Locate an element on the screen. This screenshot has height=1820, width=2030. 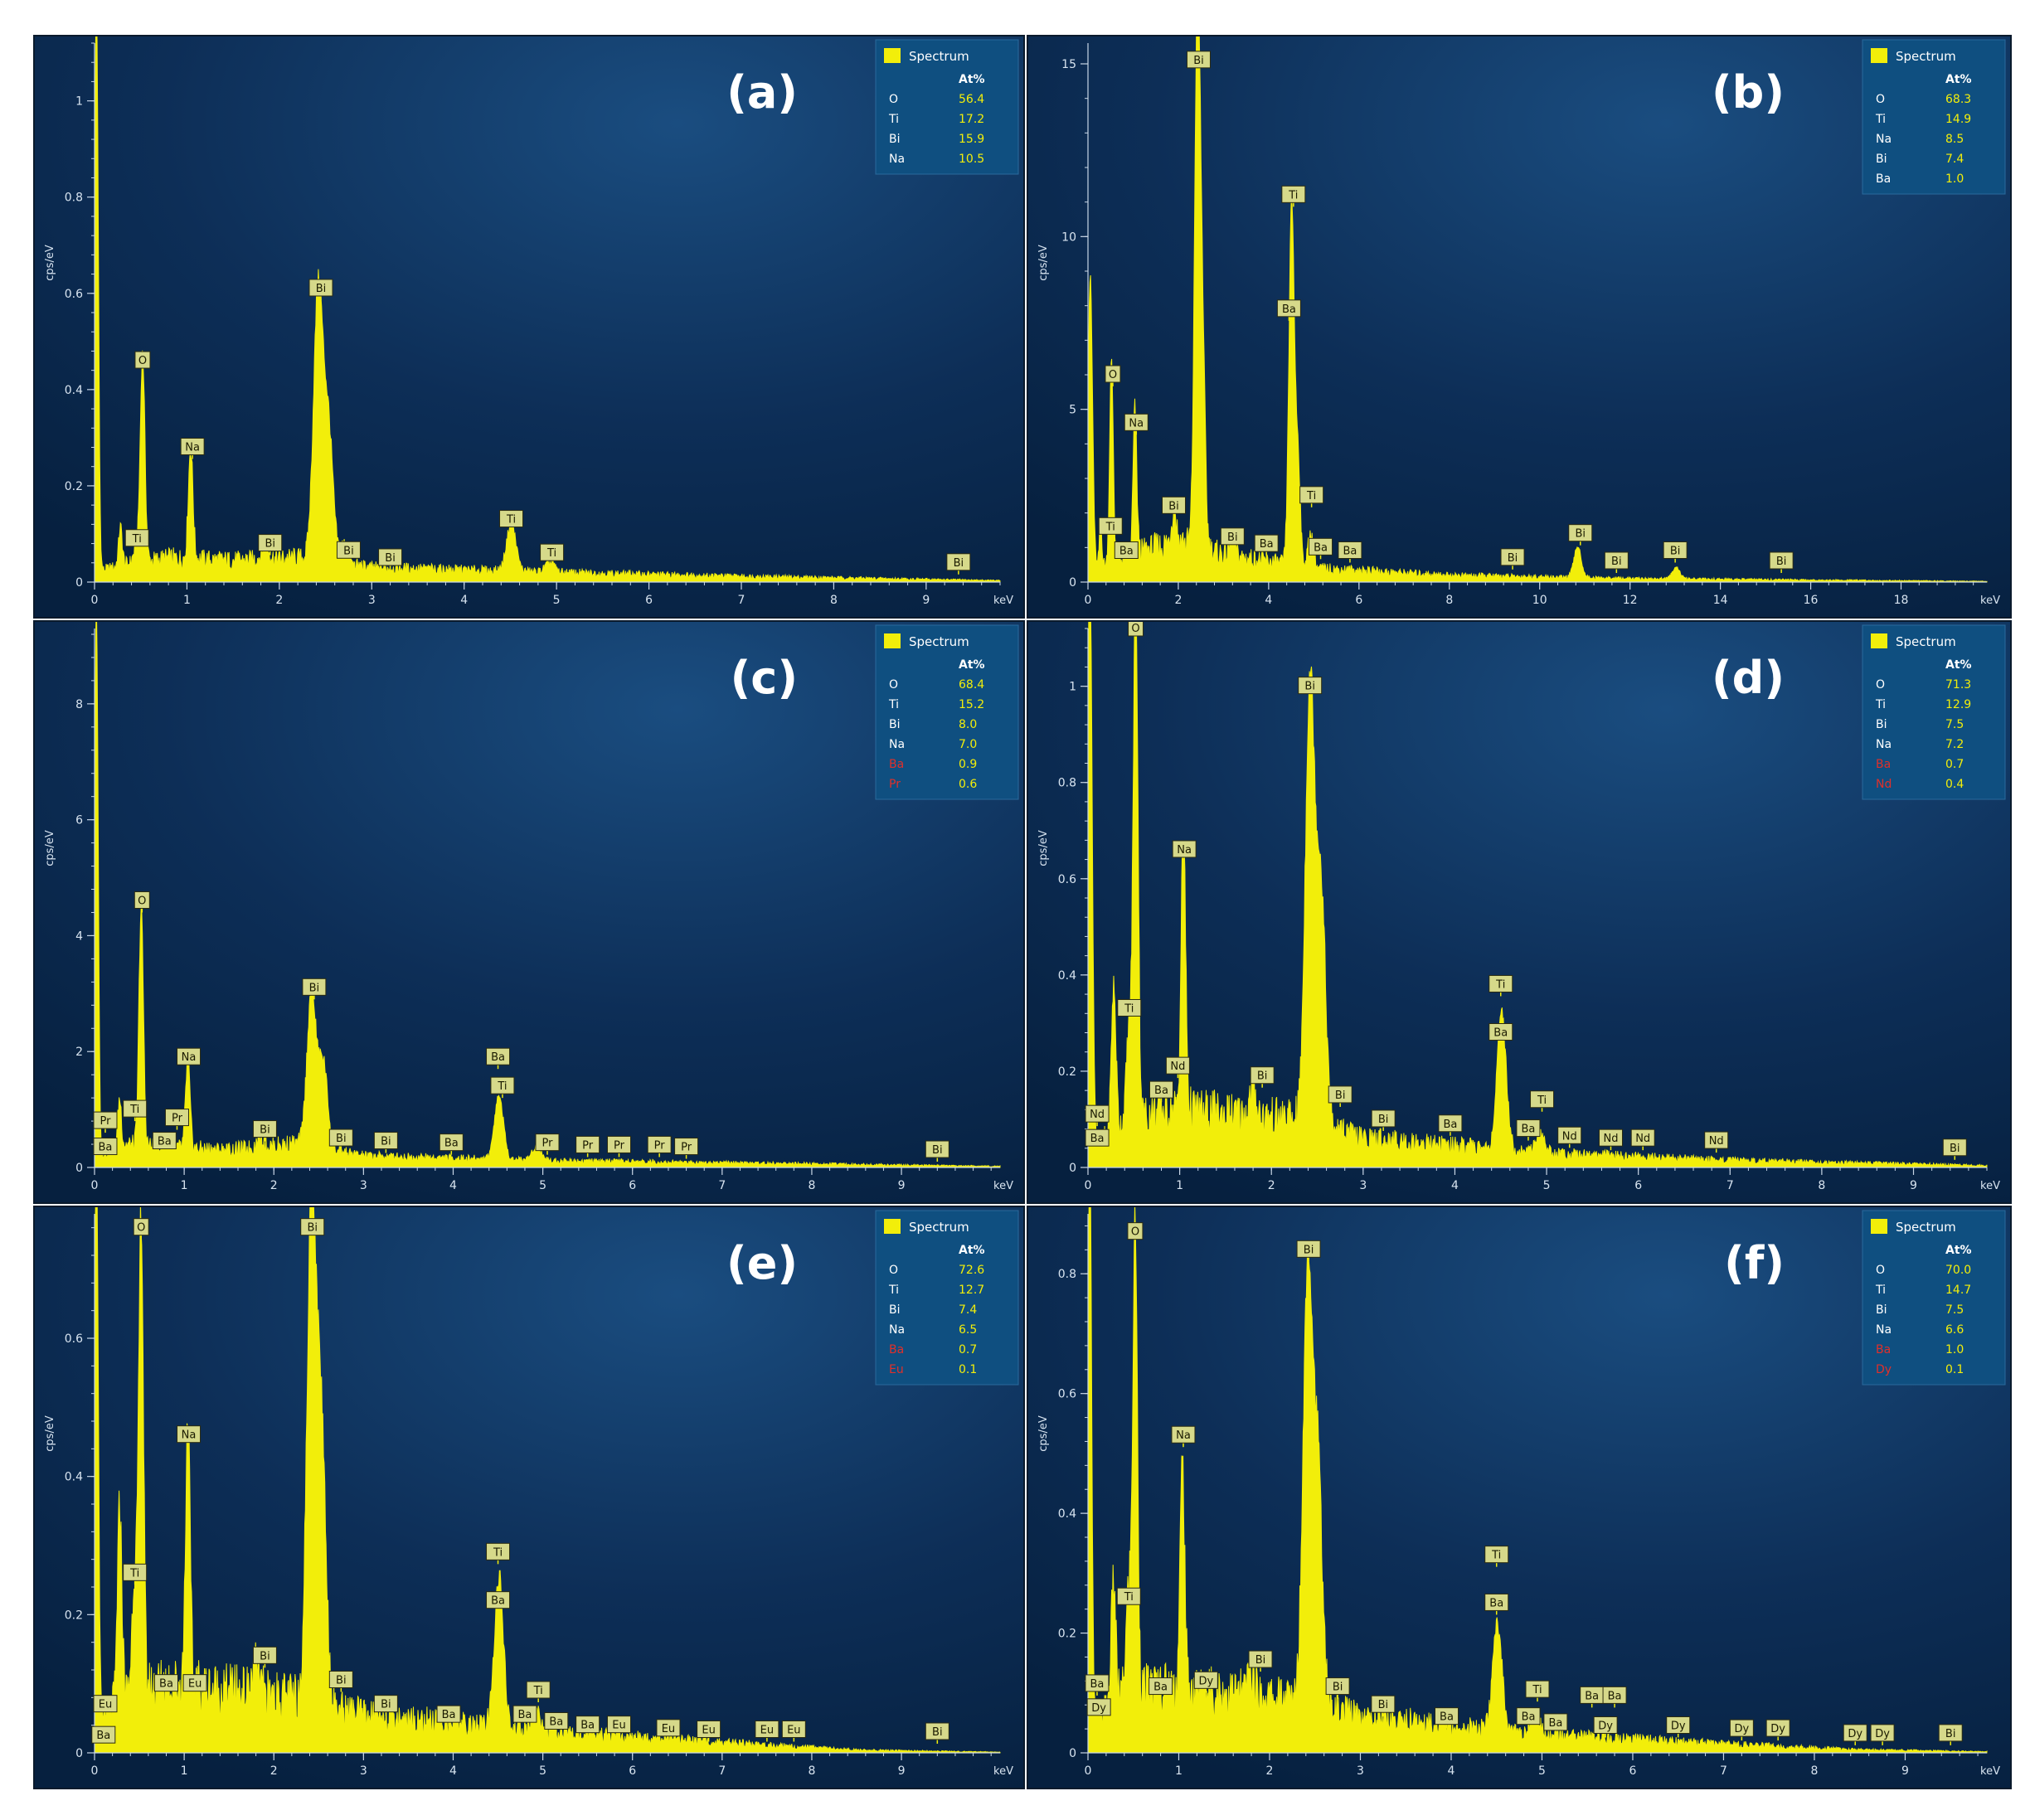
y-tick-label: 0.6 is located at coordinates (1067, 1394).